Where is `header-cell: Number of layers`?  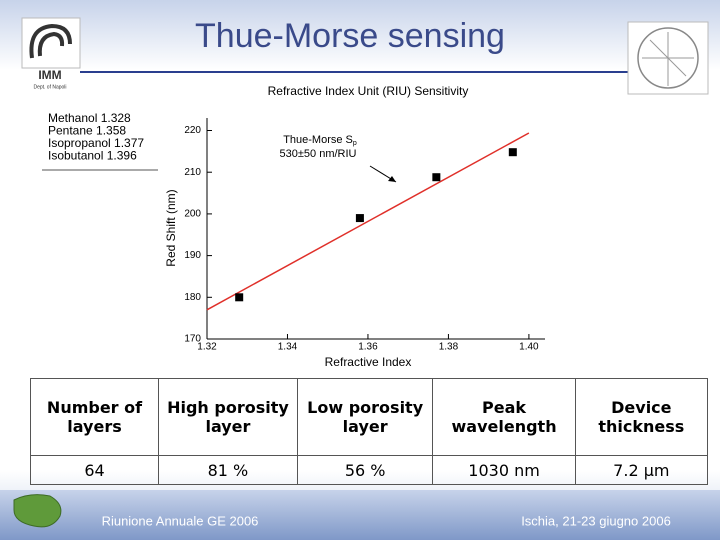
header-cell: Number of layers is located at coordinates (94, 417).